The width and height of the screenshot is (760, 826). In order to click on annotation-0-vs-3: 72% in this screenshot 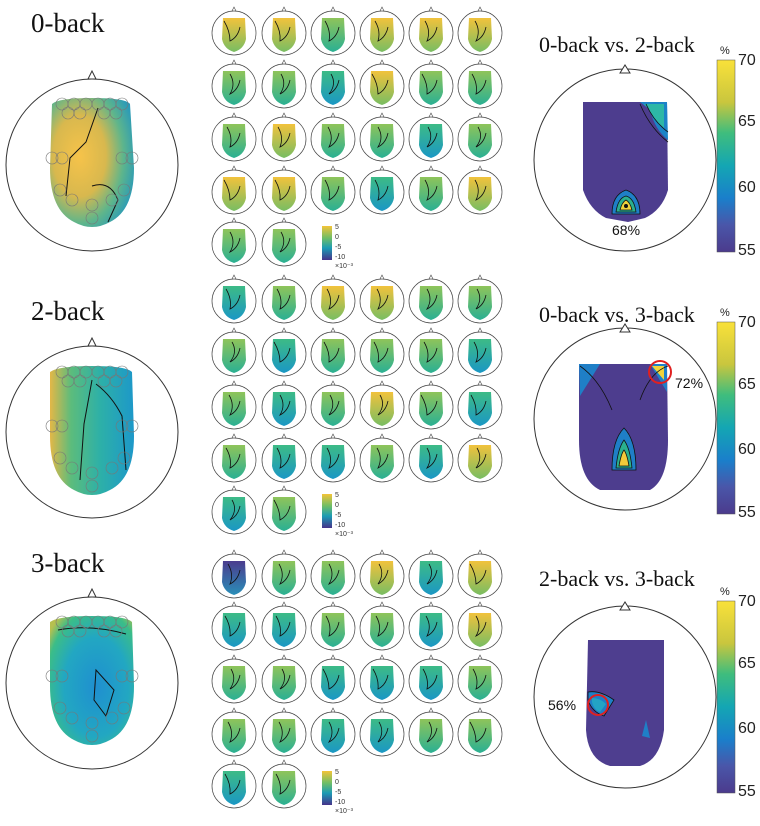, I will do `click(689, 383)`.